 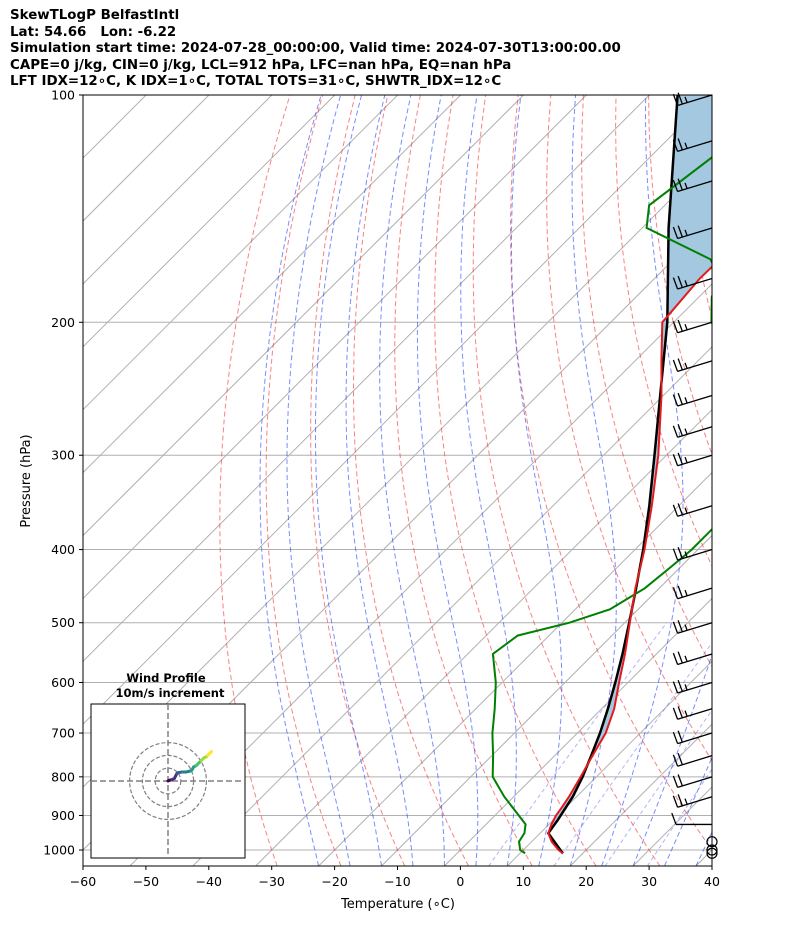 I want to click on x-tick-label: 30, so click(x=649, y=881).